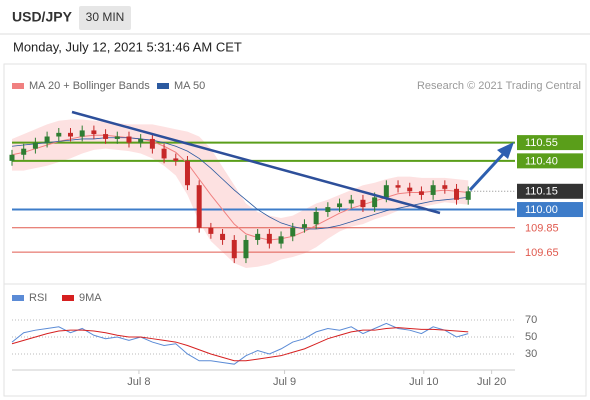 The height and width of the screenshot is (400, 590). I want to click on x-tick-label: Jul 8, so click(138, 382).